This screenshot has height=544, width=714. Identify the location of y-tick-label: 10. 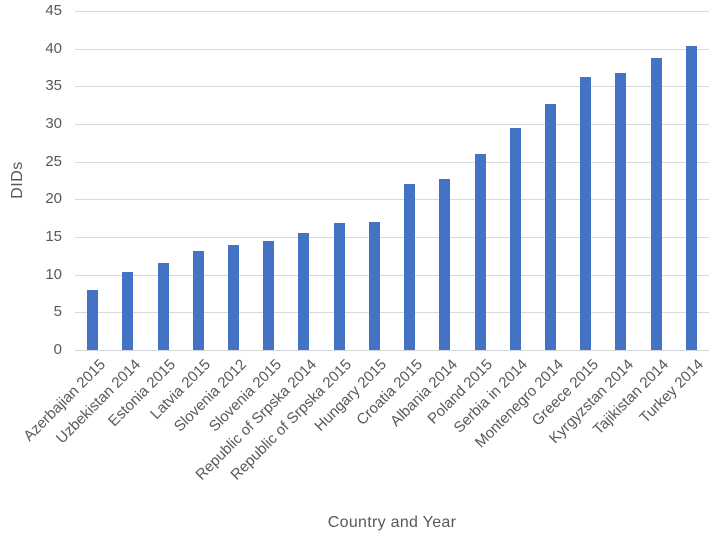
(53, 274).